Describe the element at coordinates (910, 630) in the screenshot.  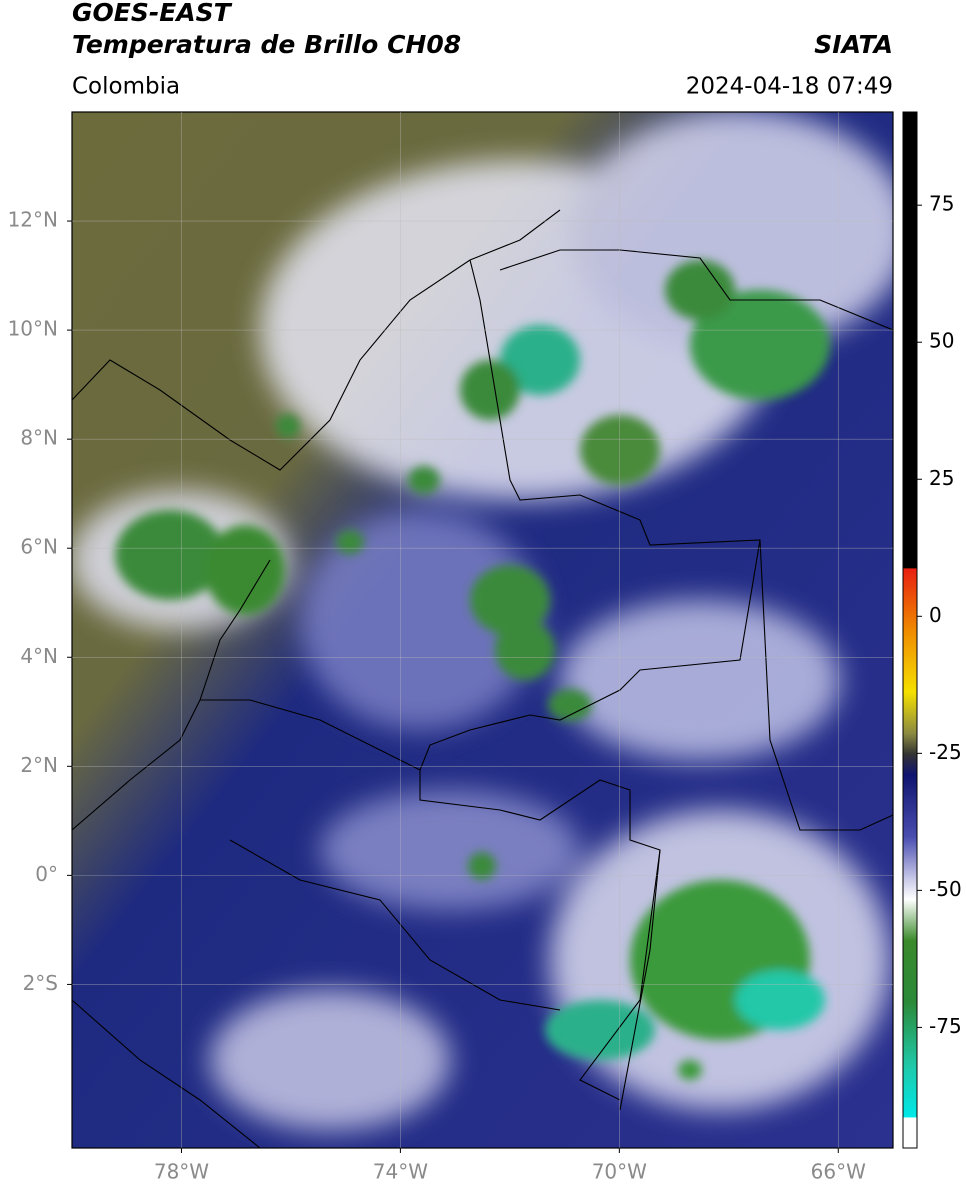
I see `colorbar` at that location.